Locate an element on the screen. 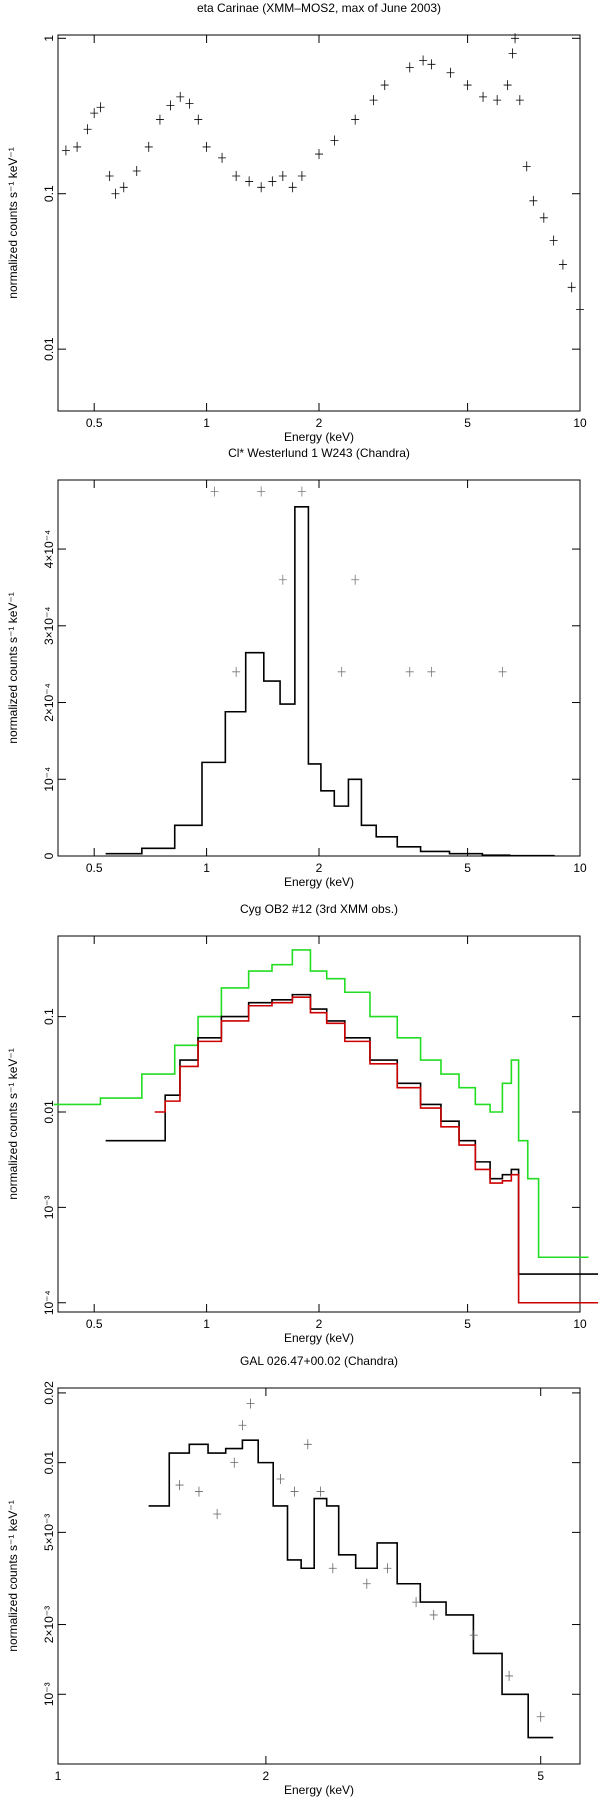 The image size is (600, 1806). y-tick-label: 3×10⁻⁴ is located at coordinates (49, 626).